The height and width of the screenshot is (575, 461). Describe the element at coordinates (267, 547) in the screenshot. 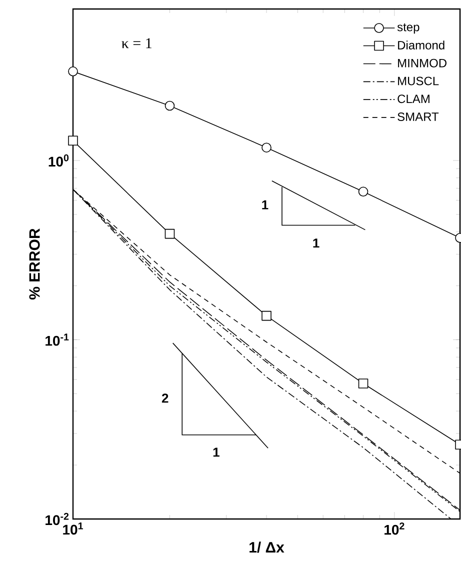

I see `x-axis-title: 1/ Δx` at that location.